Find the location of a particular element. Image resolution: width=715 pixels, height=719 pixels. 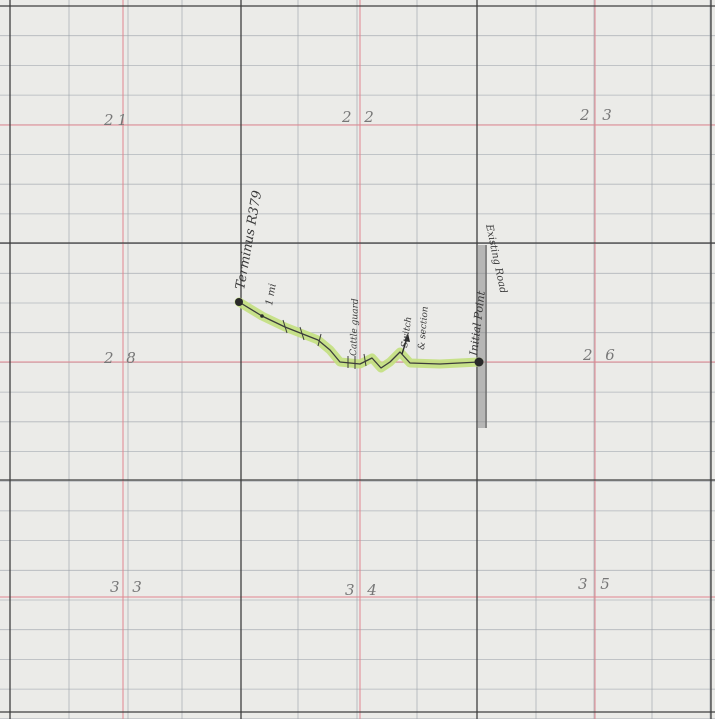

cattle-guard-label: Cattle guard is located at coordinates (355, 327).